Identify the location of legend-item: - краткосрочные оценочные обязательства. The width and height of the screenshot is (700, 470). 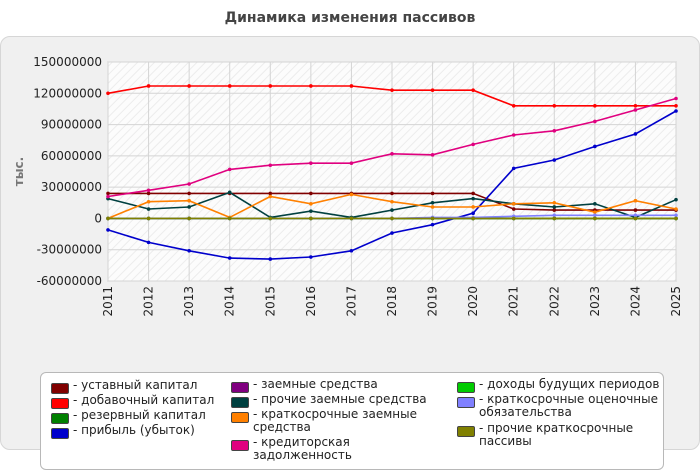
(563, 406).